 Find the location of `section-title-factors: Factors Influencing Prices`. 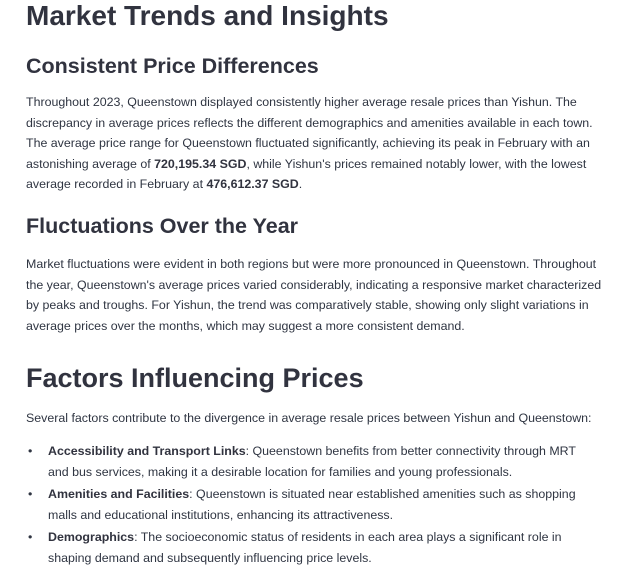

section-title-factors: Factors Influencing Prices is located at coordinates (195, 378).